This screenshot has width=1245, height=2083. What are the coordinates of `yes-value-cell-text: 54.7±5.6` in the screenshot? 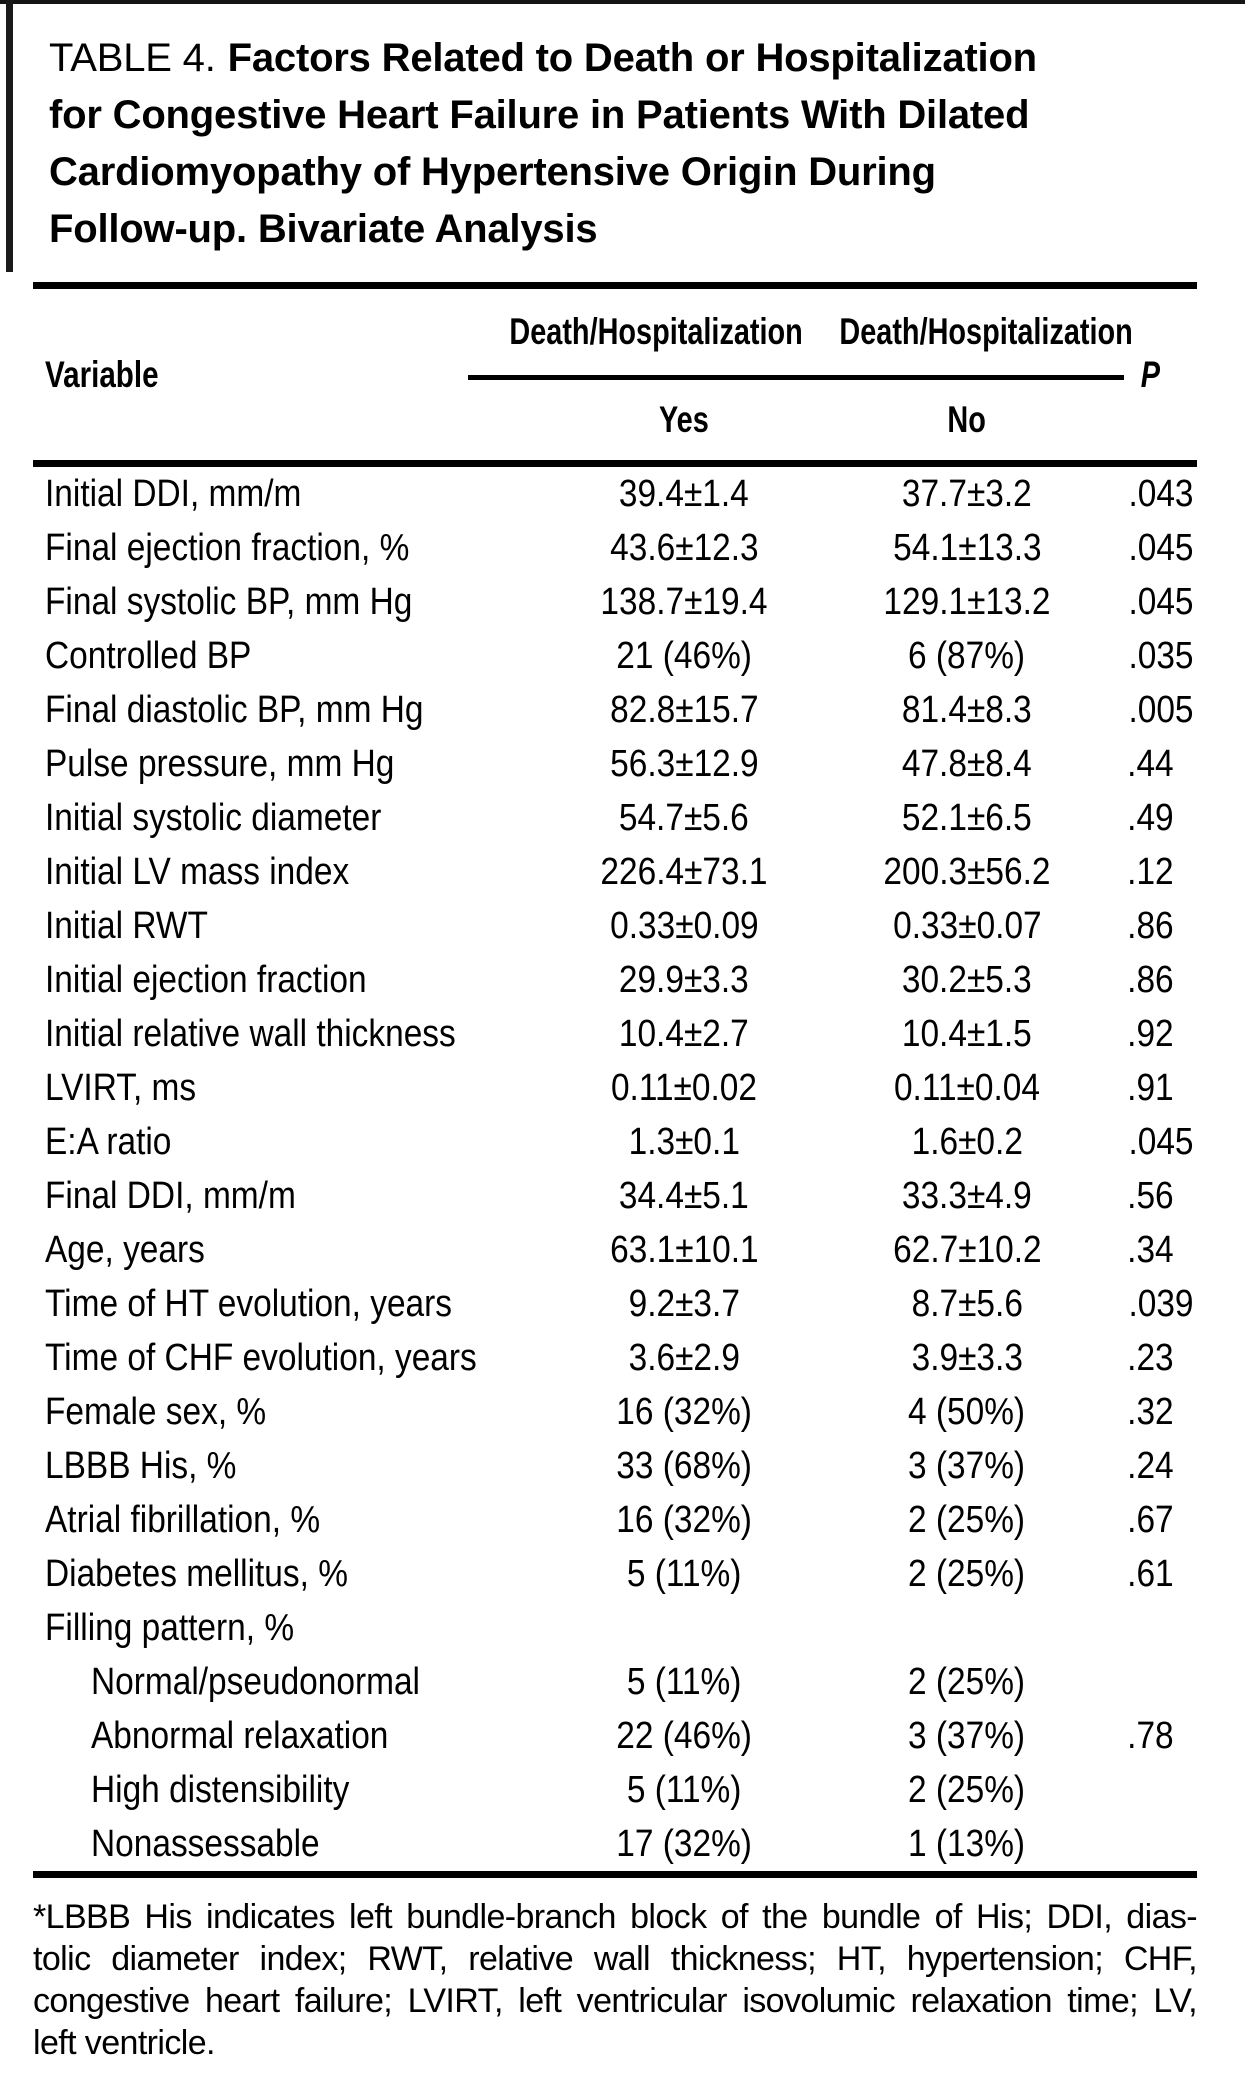 It's located at (684, 817).